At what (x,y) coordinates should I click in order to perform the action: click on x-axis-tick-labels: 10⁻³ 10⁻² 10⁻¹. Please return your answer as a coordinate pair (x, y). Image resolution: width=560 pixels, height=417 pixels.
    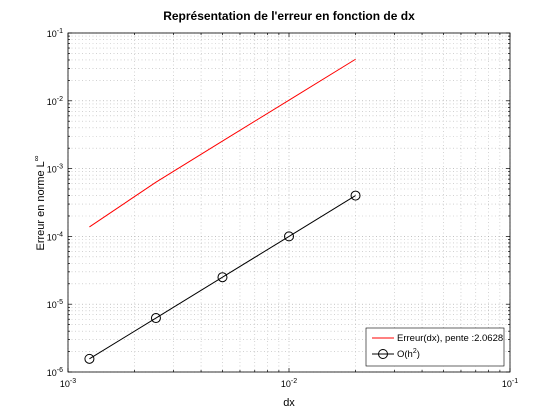
    Looking at the image, I should click on (289, 383).